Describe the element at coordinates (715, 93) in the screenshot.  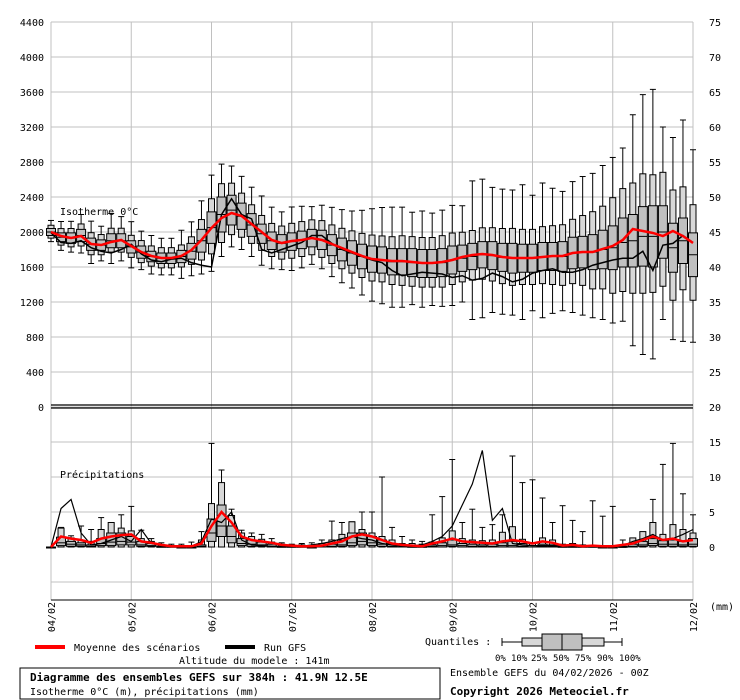
I see `y2-tick-label: 65` at that location.